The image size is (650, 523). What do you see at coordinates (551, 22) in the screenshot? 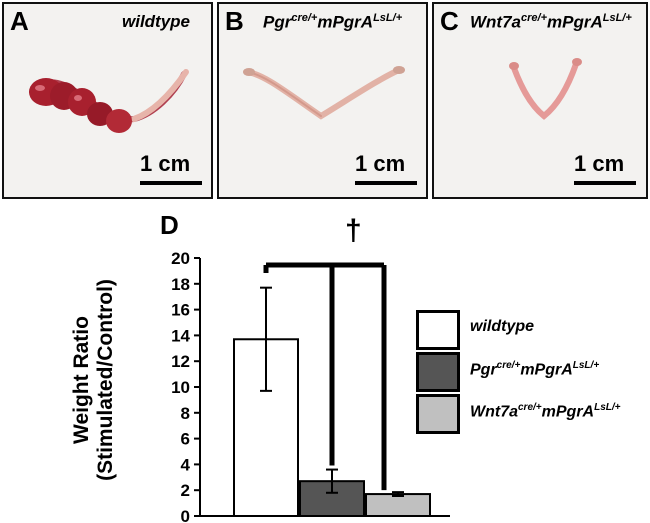
I see `genotype-label: Wnt7acre/+mPgrALsL/+` at bounding box center [551, 22].